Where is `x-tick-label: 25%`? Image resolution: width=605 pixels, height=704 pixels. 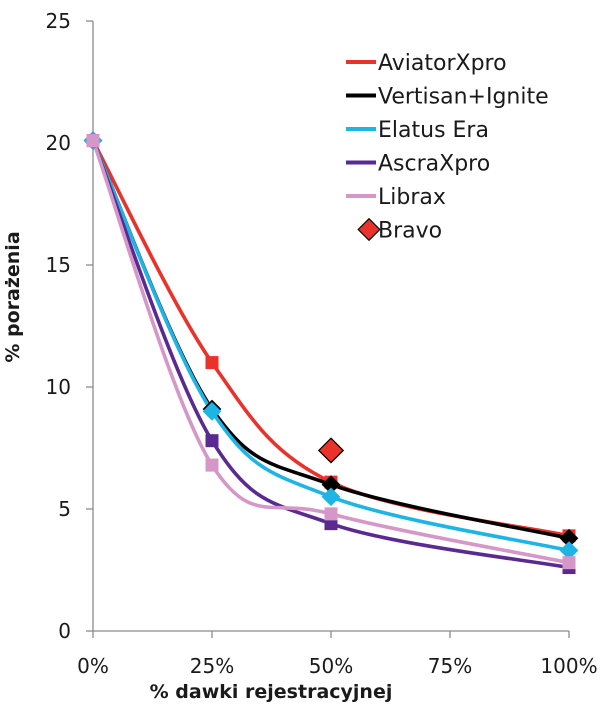 x-tick-label: 25% is located at coordinates (212, 666).